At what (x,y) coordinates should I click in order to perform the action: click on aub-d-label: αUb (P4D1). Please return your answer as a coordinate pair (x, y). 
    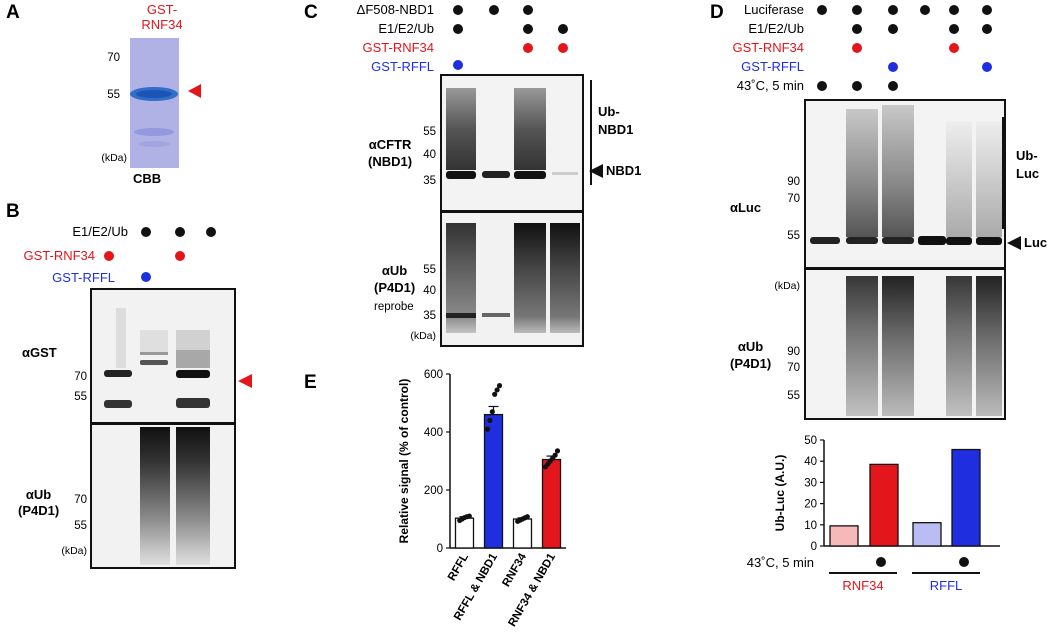
    Looking at the image, I should click on (750, 355).